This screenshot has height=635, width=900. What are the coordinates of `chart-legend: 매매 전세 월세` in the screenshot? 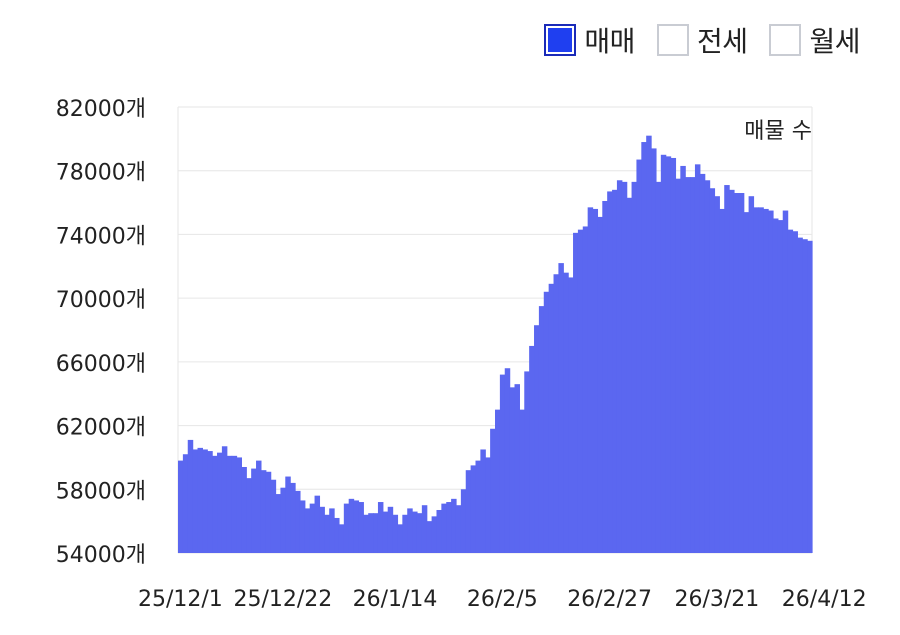 It's located at (702, 40).